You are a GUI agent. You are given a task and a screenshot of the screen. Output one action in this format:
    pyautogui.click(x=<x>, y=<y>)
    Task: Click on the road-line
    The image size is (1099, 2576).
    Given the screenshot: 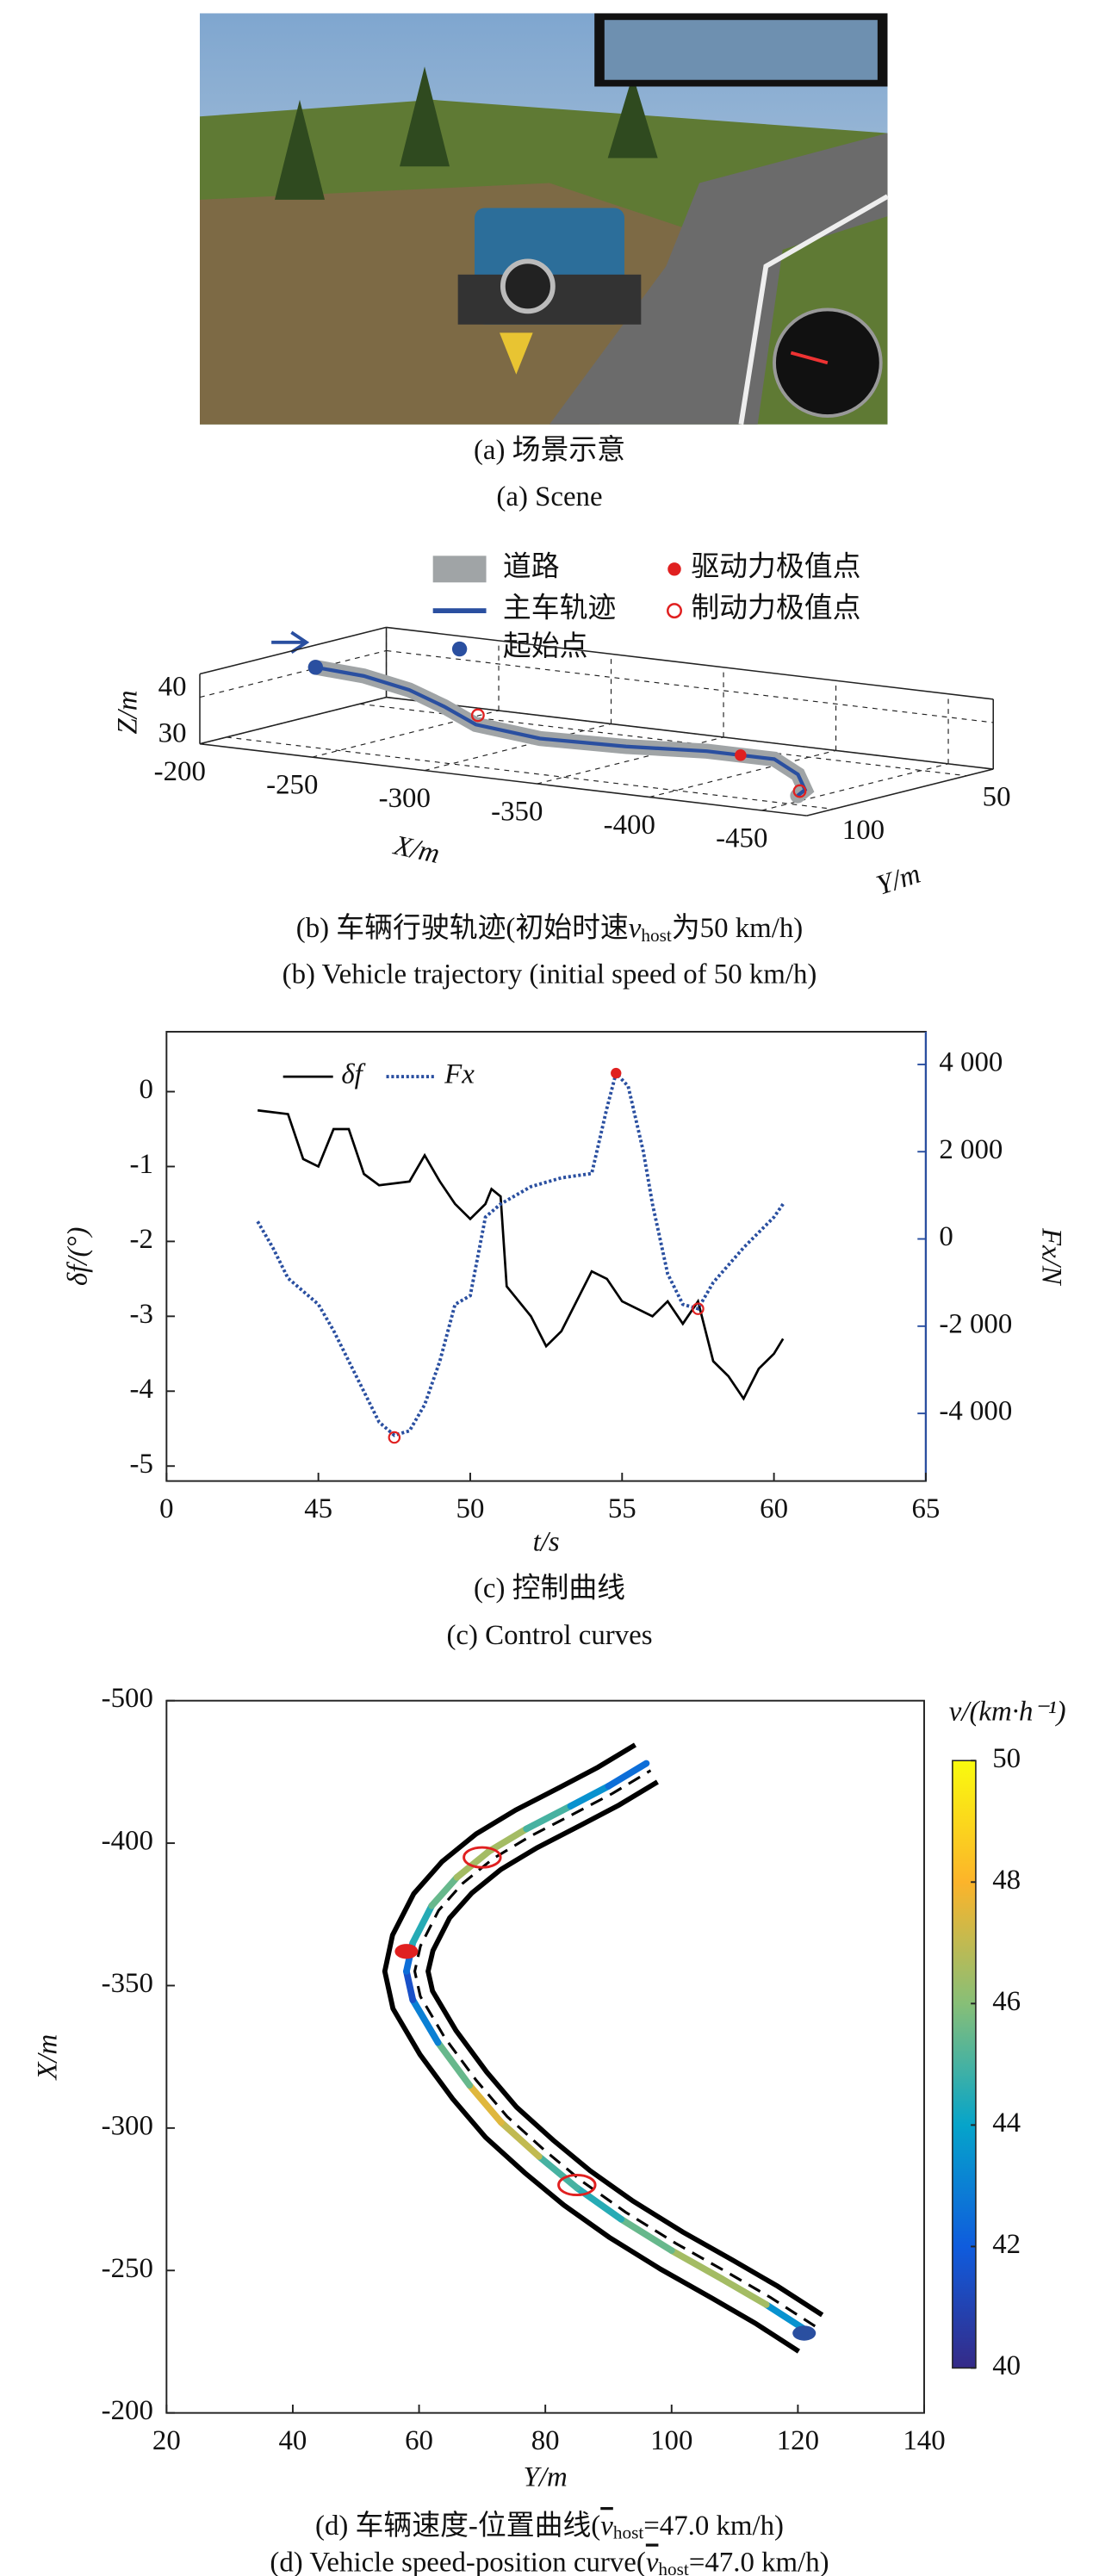 What is the action you would take?
    pyautogui.click(x=814, y=310)
    